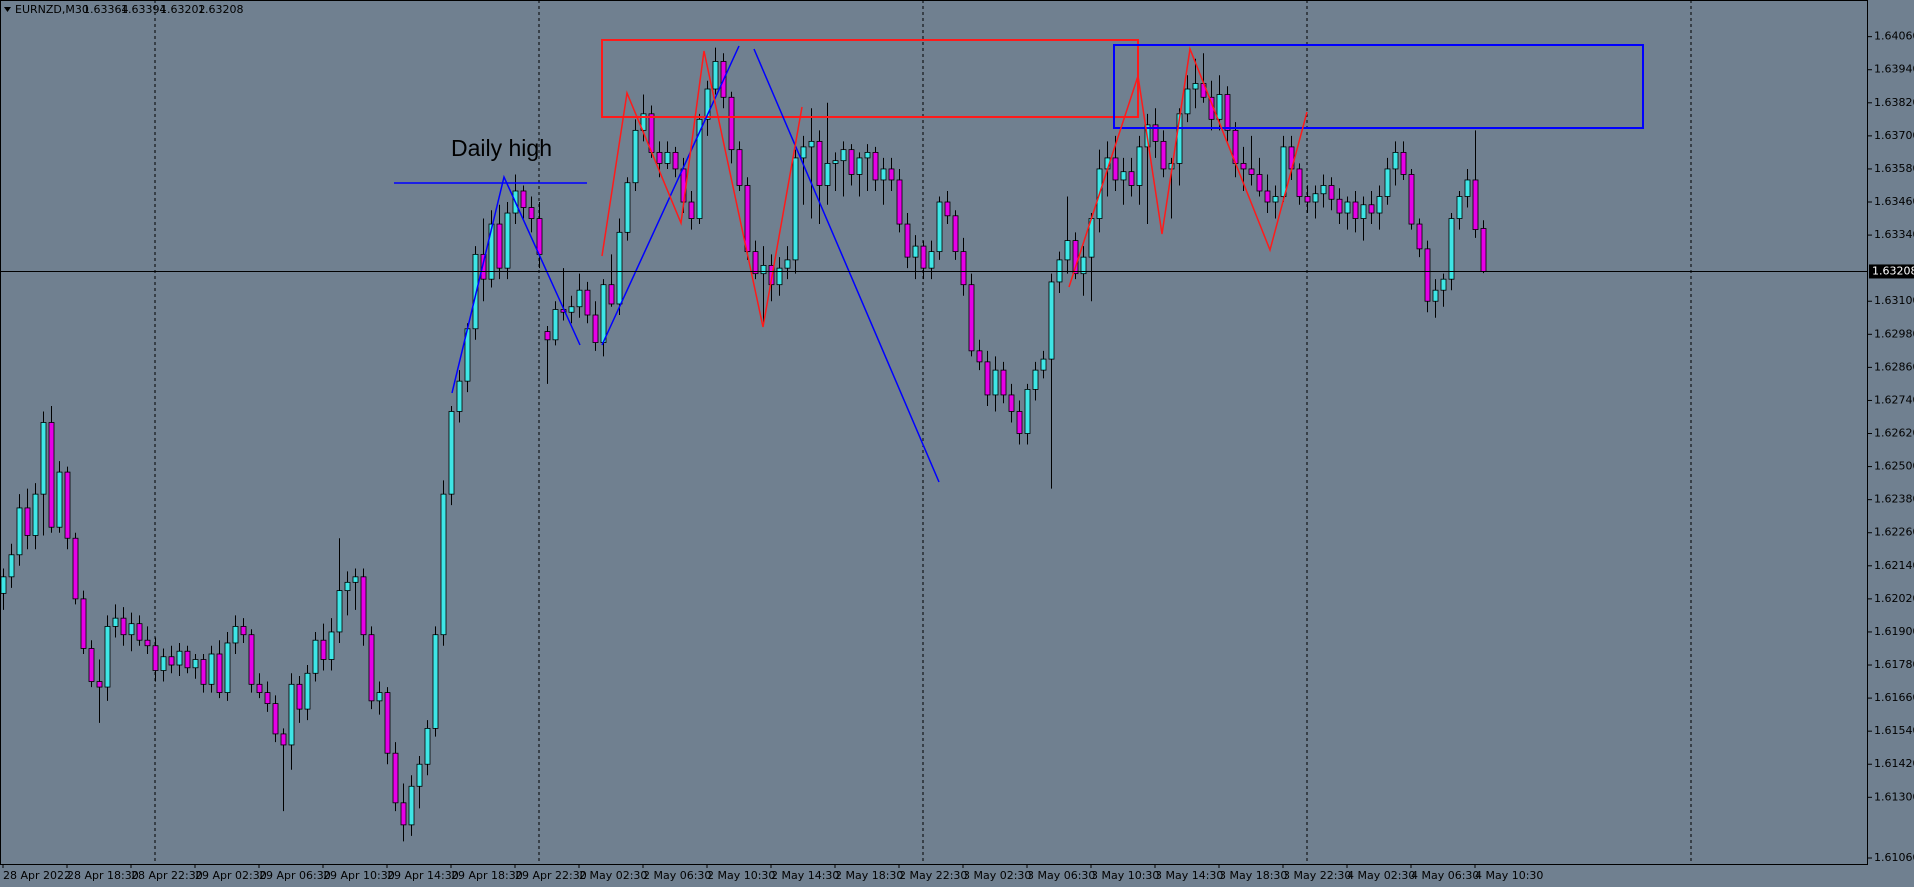 This screenshot has width=1914, height=887. What do you see at coordinates (1894, 399) in the screenshot?
I see `y-tick-label: 1.62740` at bounding box center [1894, 399].